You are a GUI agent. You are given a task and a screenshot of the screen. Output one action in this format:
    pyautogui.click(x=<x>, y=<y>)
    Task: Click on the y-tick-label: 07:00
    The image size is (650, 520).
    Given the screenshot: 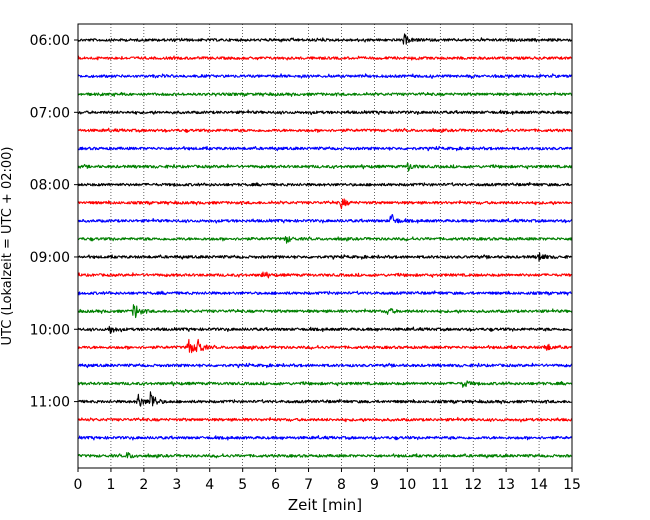 What is the action you would take?
    pyautogui.click(x=50, y=113)
    